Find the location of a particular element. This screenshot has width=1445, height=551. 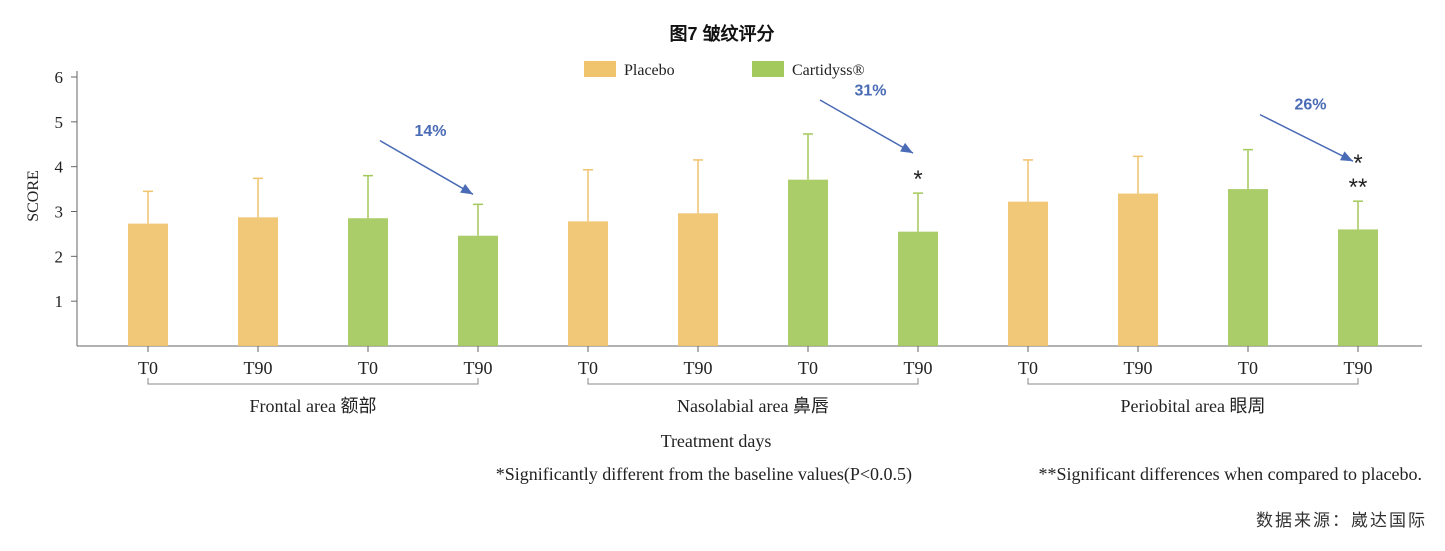

x-axis-label: Treatment days is located at coordinates (716, 441).